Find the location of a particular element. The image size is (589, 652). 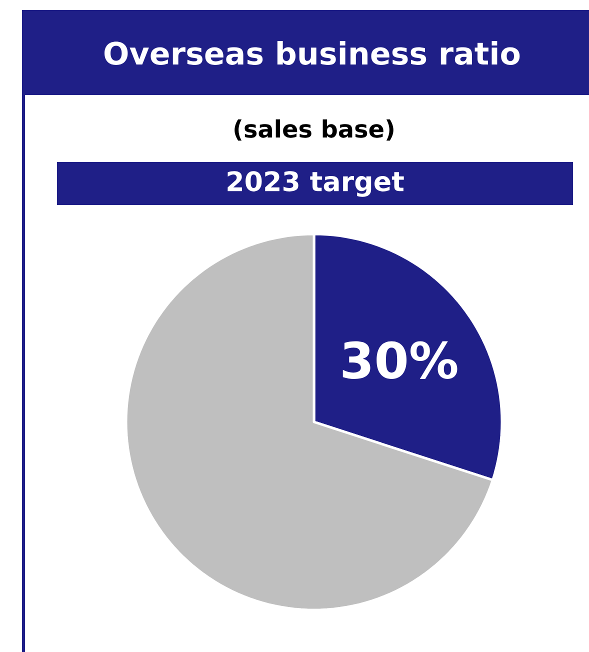

chart-subtitle: (sales base) is located at coordinates (314, 130).